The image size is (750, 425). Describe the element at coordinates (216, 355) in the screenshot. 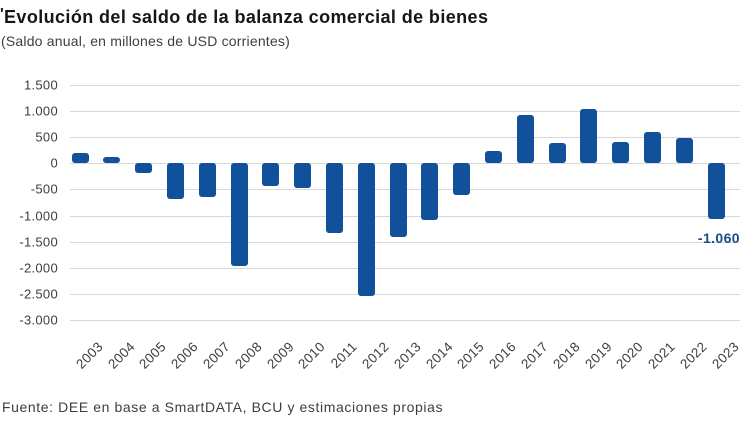

I see `x-label-2007: 2007` at that location.